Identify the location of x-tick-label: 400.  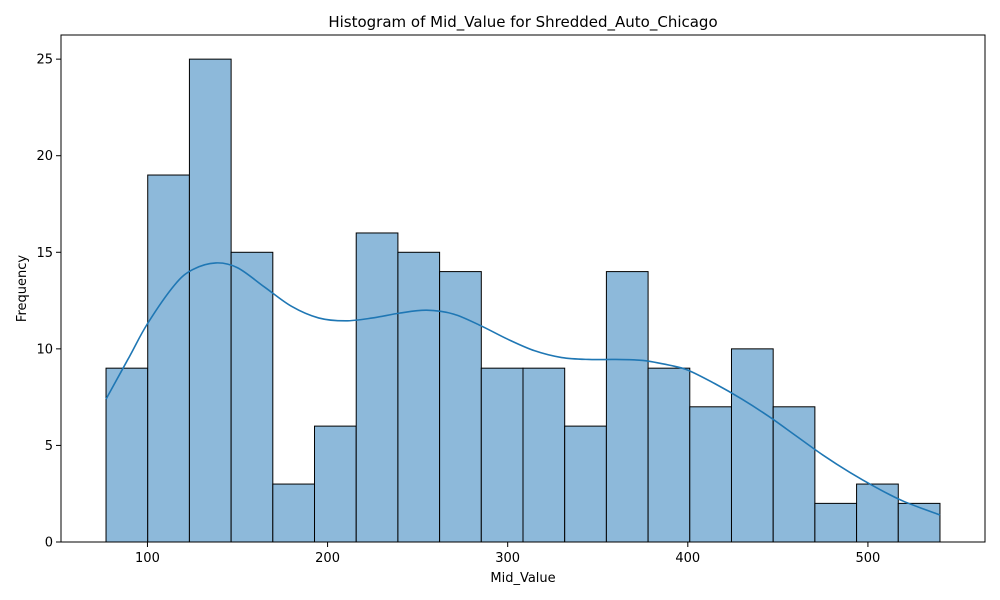
(687, 558).